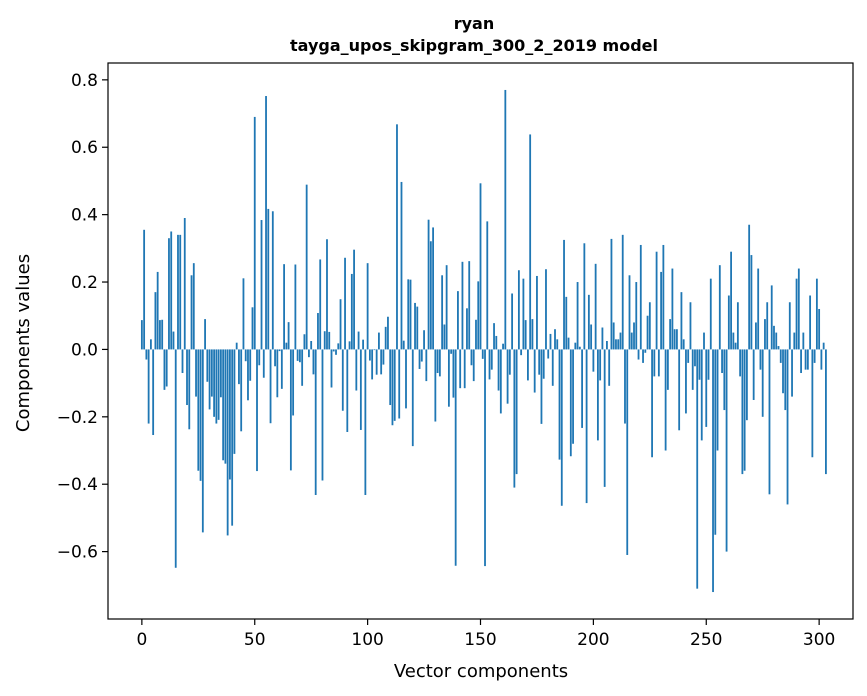 The image size is (867, 696). What do you see at coordinates (819, 640) in the screenshot?
I see `x-tick-label: 300` at bounding box center [819, 640].